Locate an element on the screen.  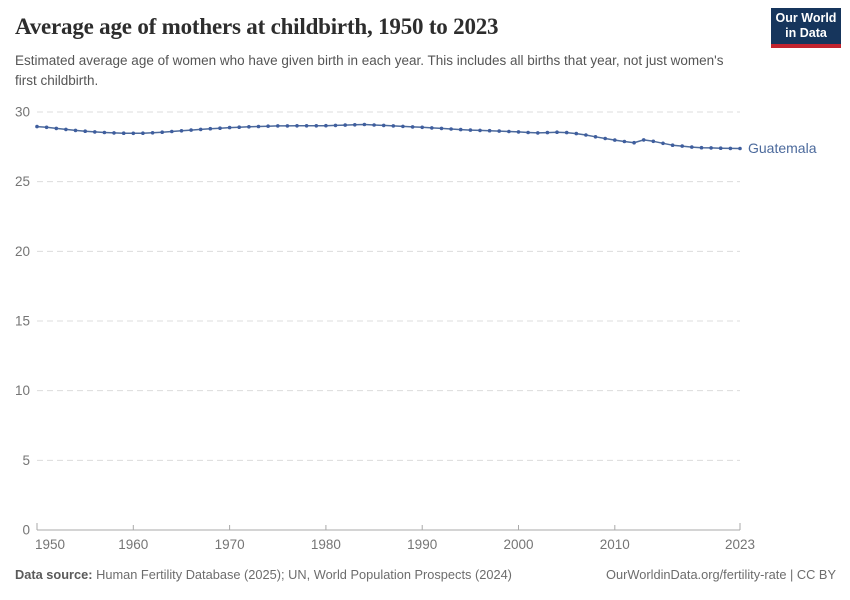
owid-logo: Our World in Data is located at coordinates (806, 28).